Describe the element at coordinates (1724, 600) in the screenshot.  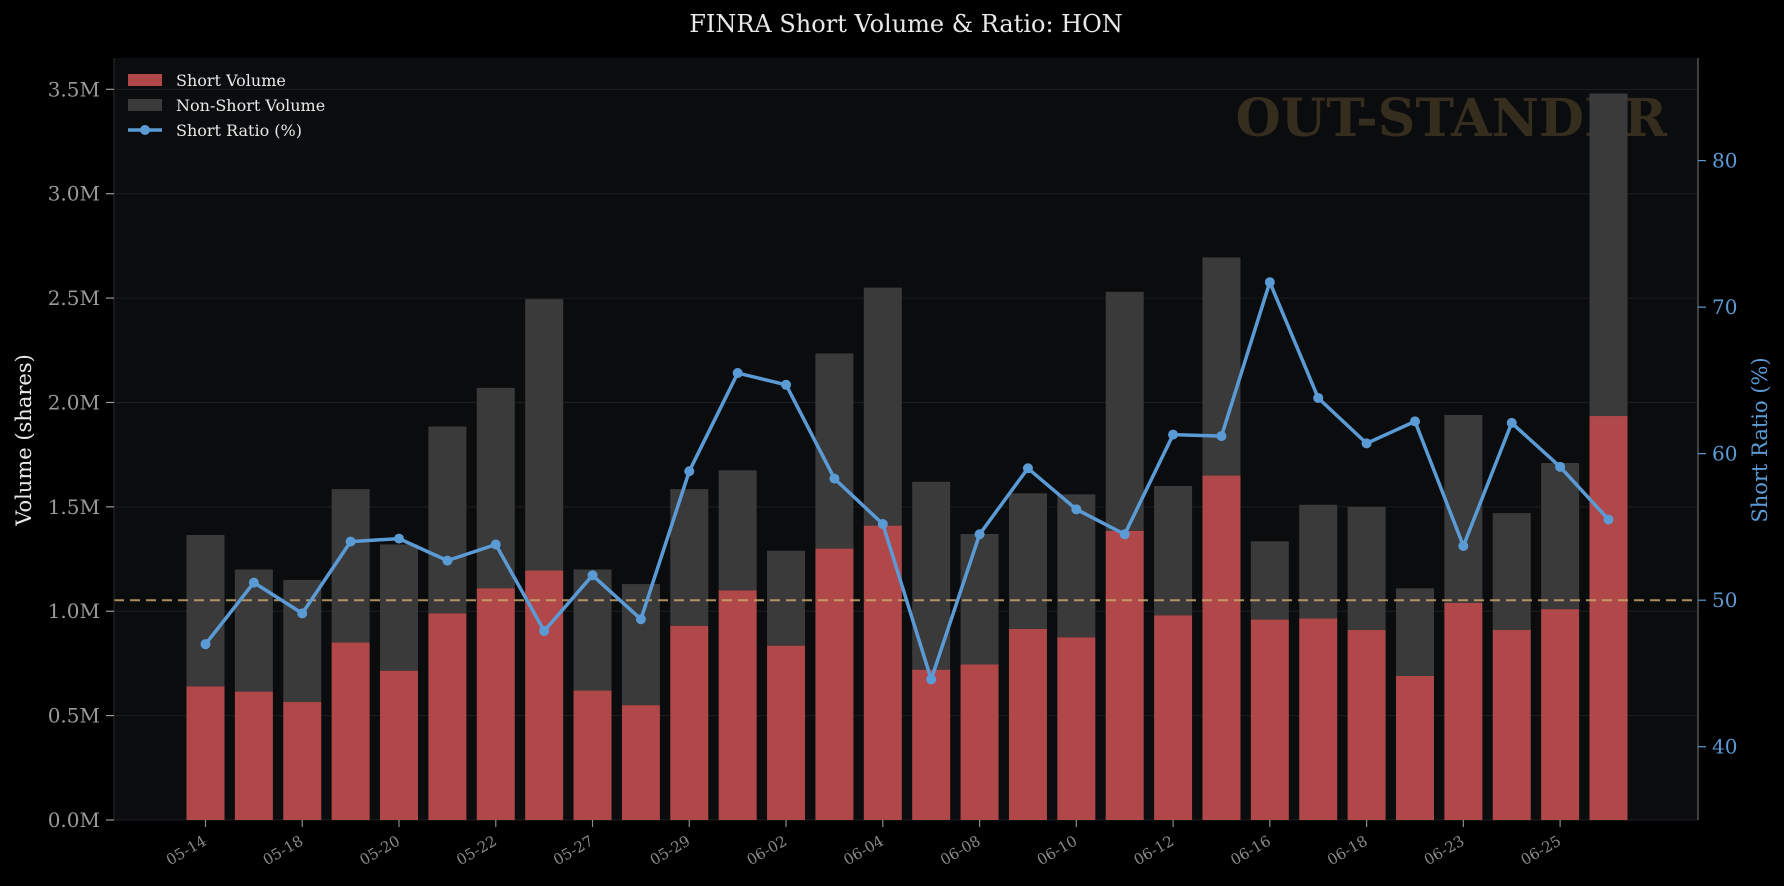
I see `right-tick-label: 50` at that location.